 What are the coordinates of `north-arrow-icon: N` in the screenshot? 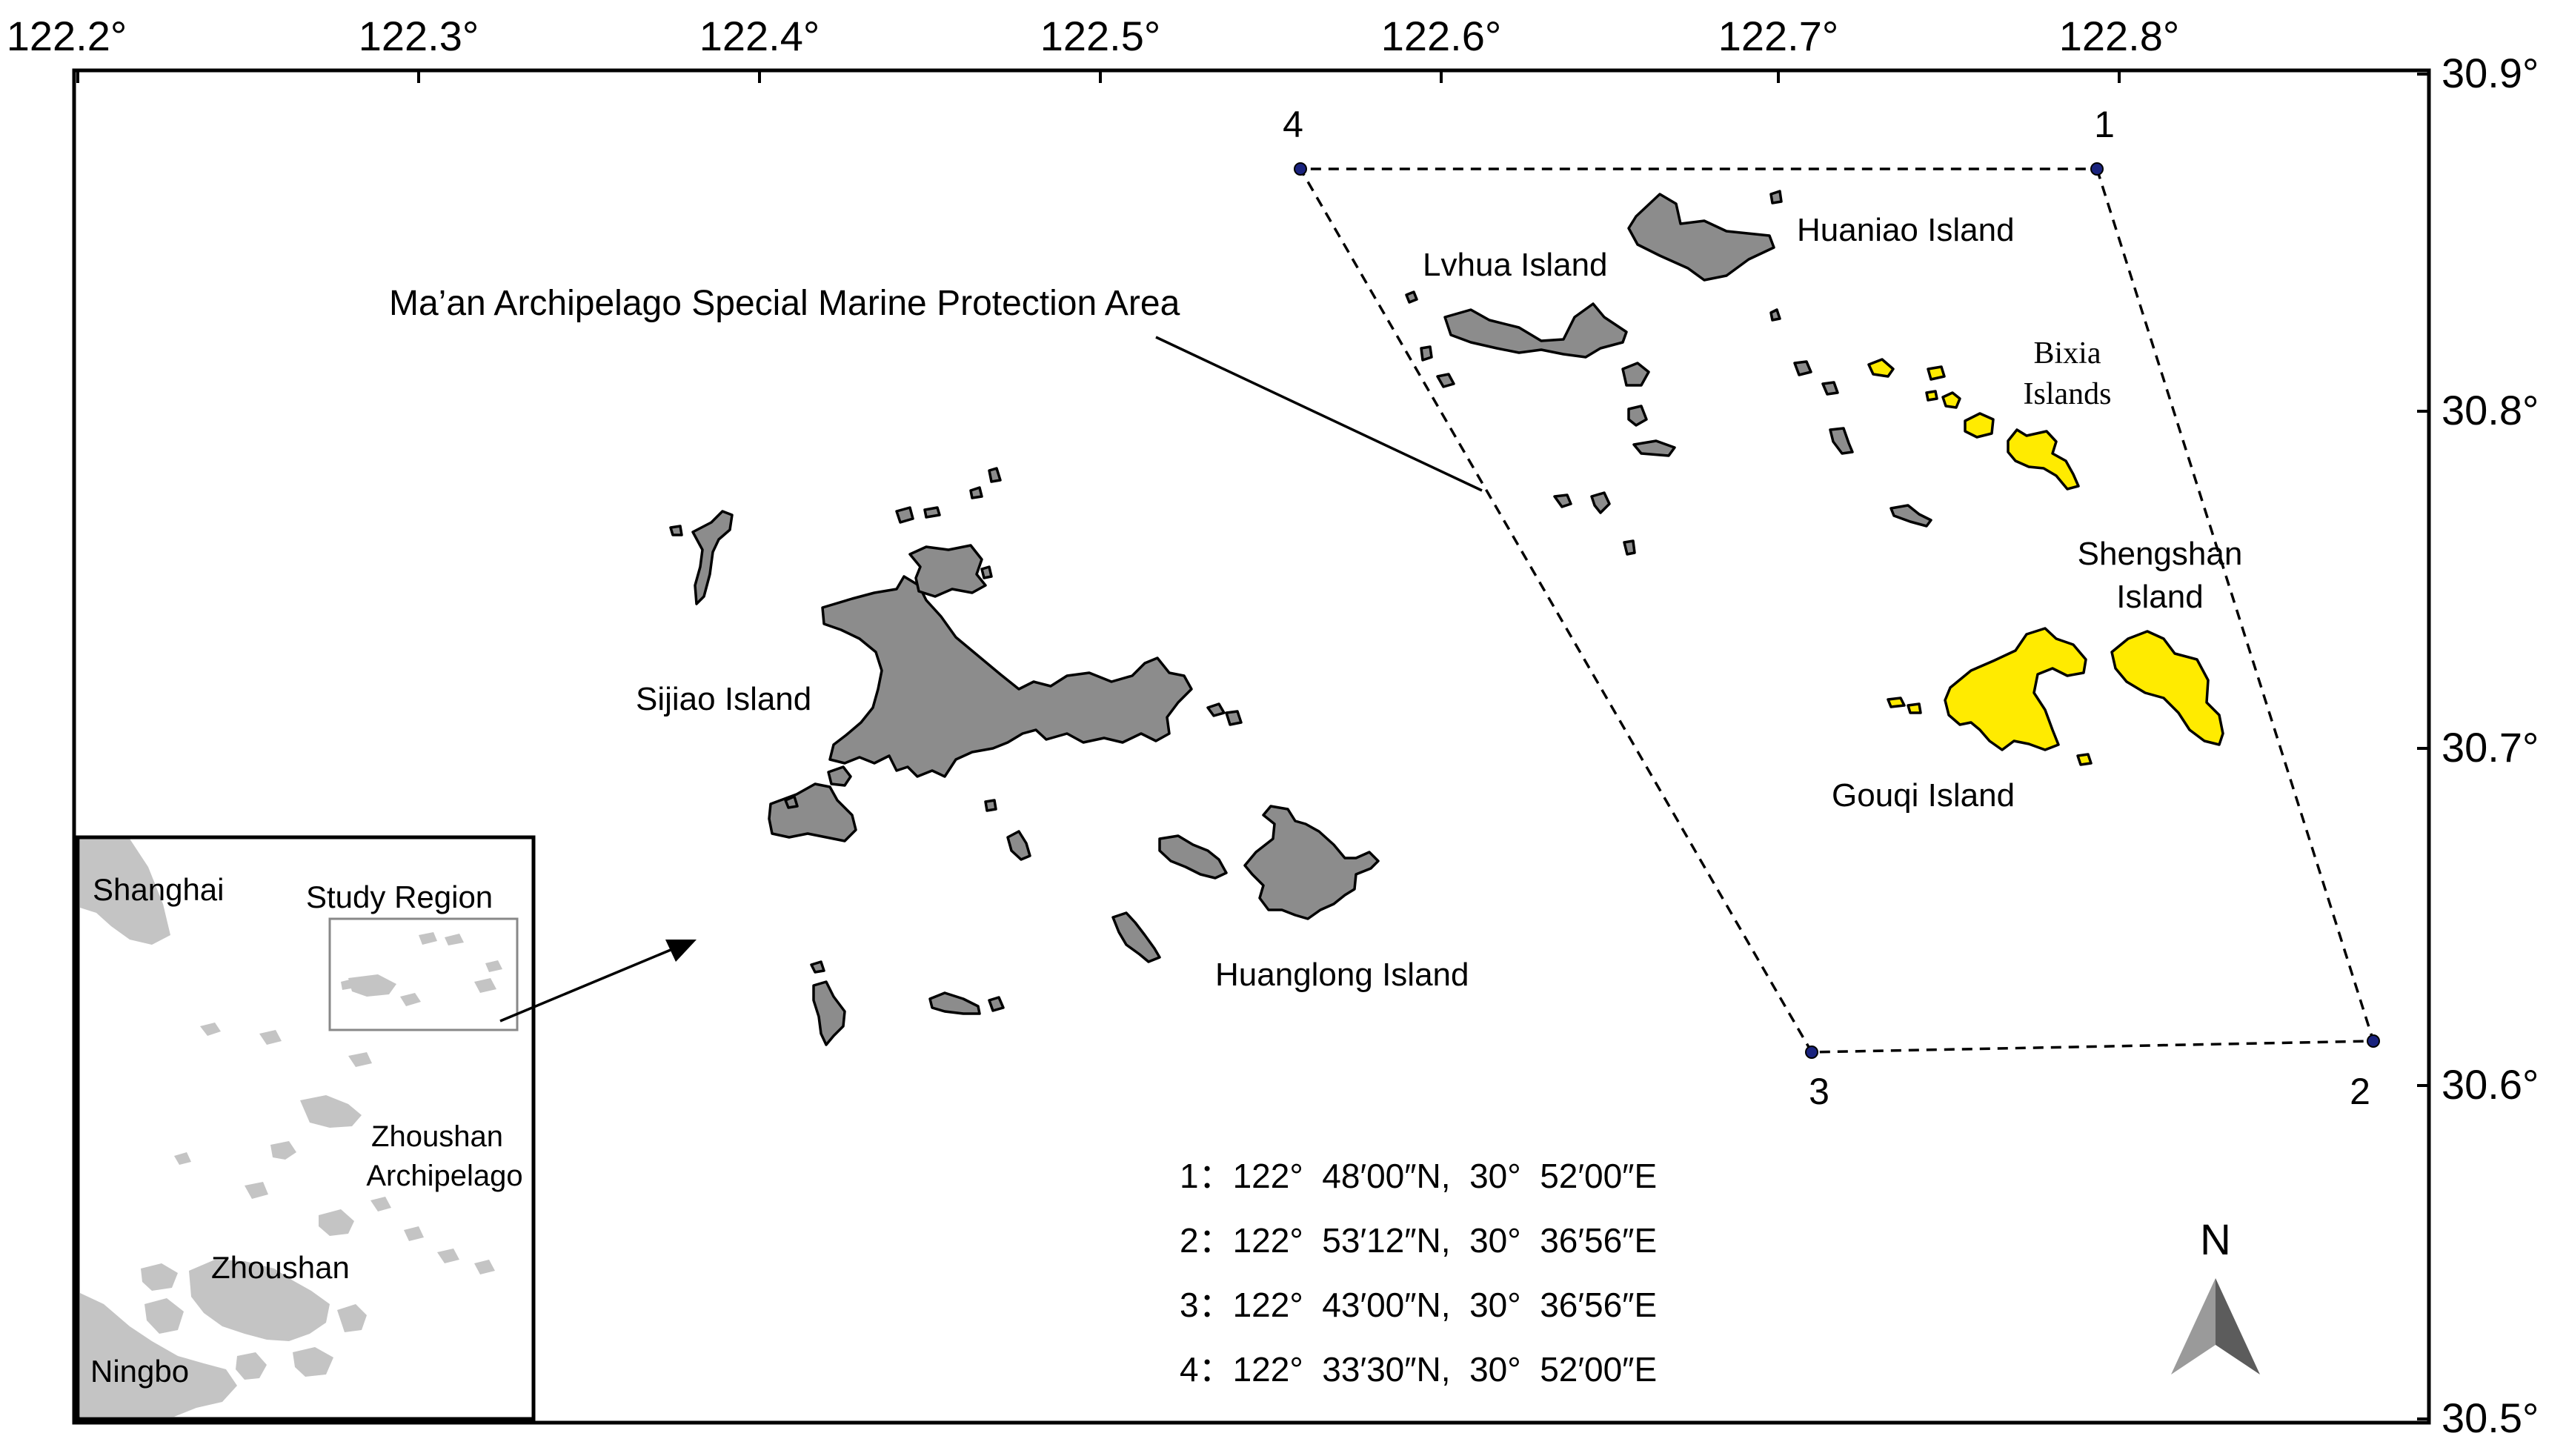 It's located at (2215, 1295).